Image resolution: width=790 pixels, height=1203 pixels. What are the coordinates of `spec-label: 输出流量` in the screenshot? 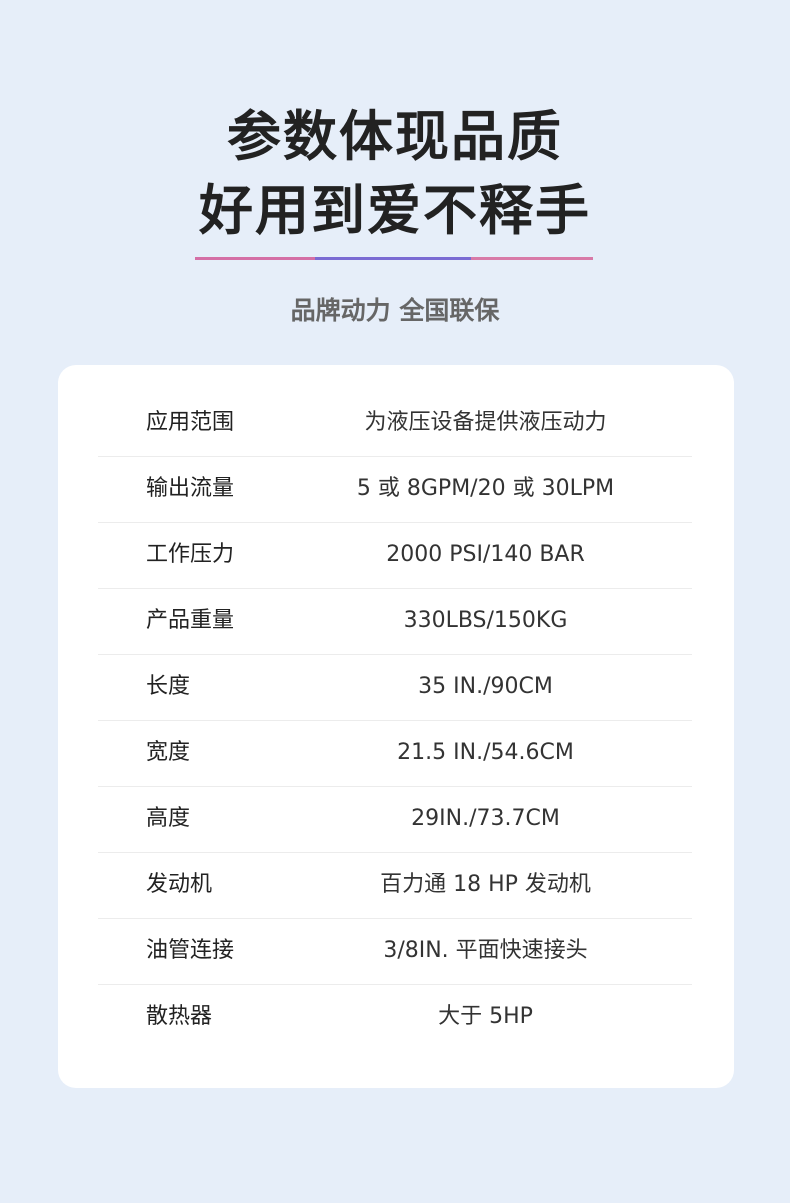 It's located at (190, 488).